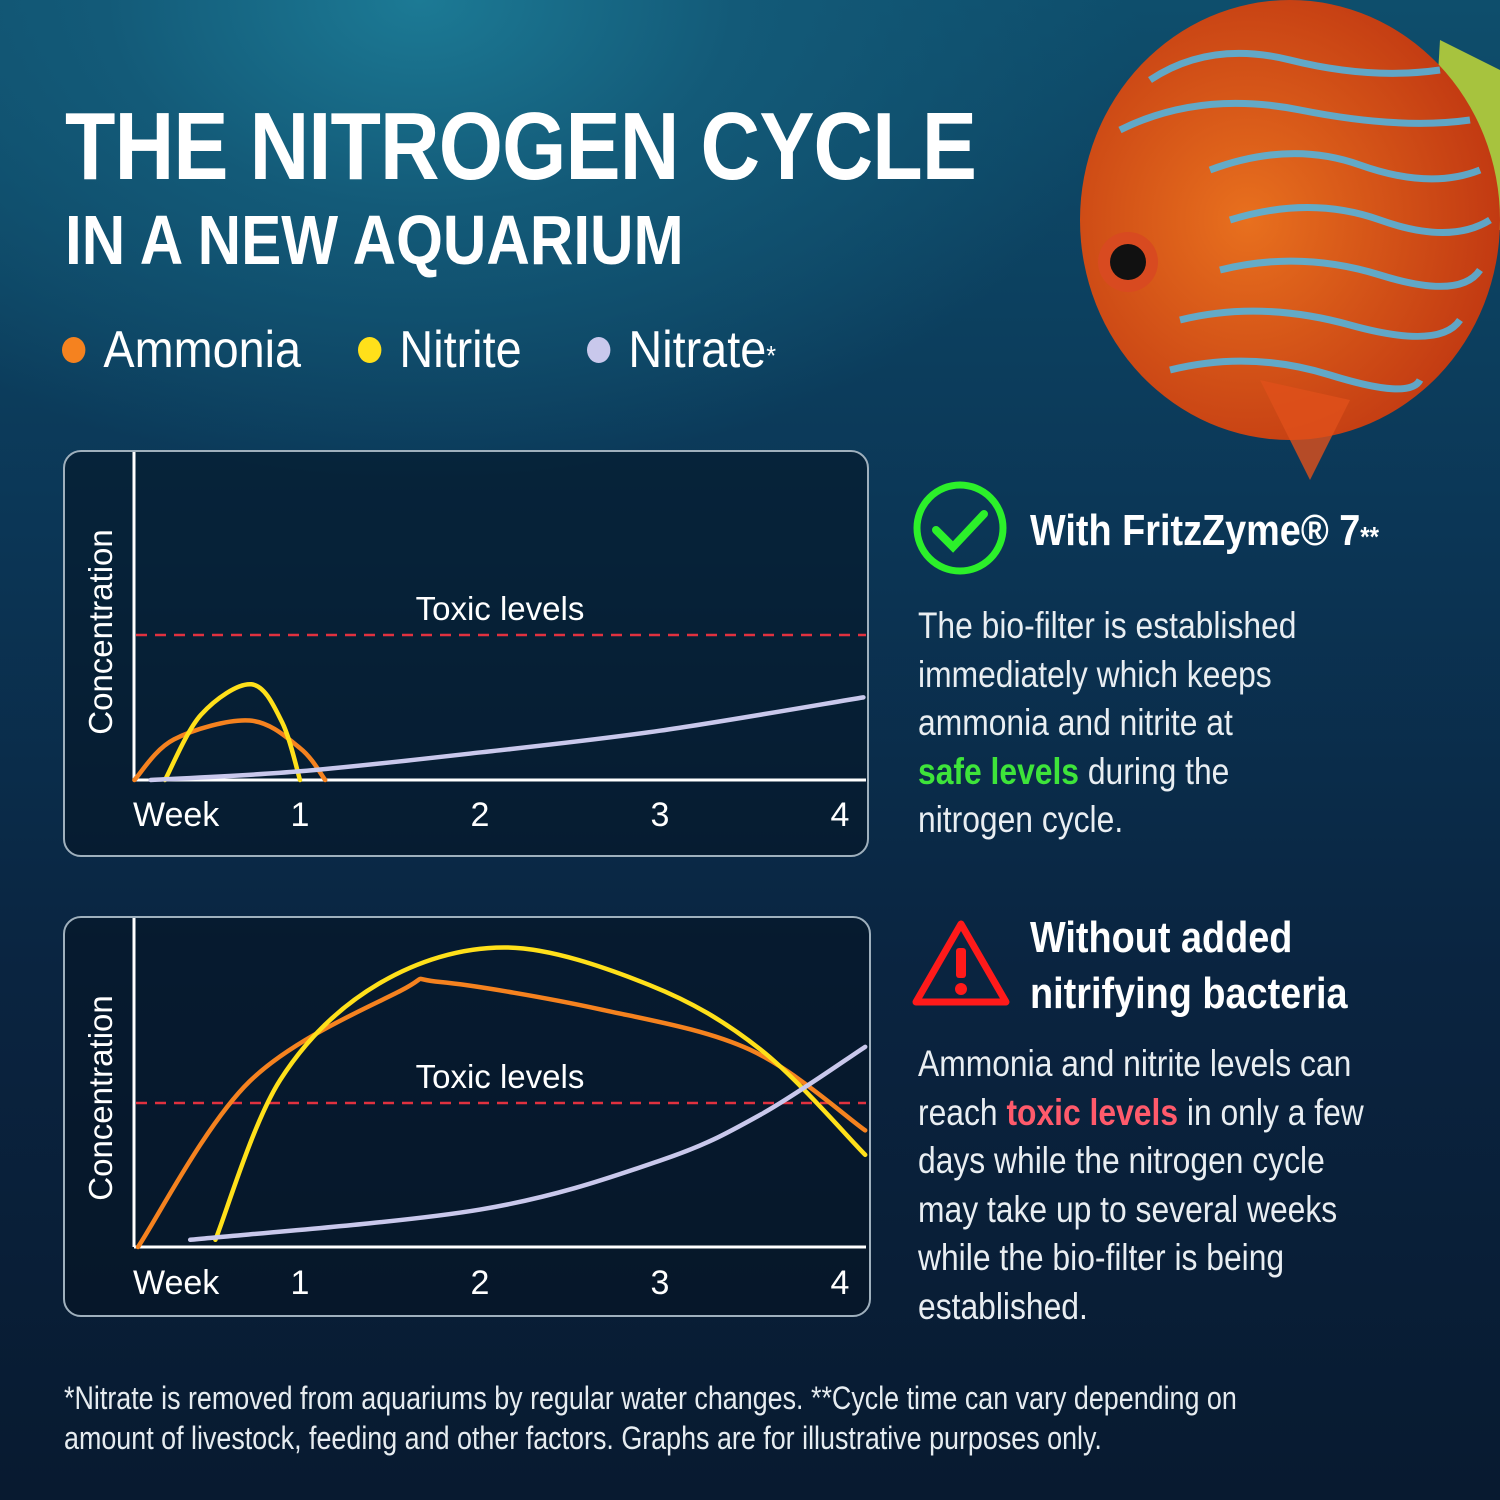 This screenshot has width=1500, height=1500. What do you see at coordinates (202, 350) in the screenshot?
I see `legend-label: Ammonia` at bounding box center [202, 350].